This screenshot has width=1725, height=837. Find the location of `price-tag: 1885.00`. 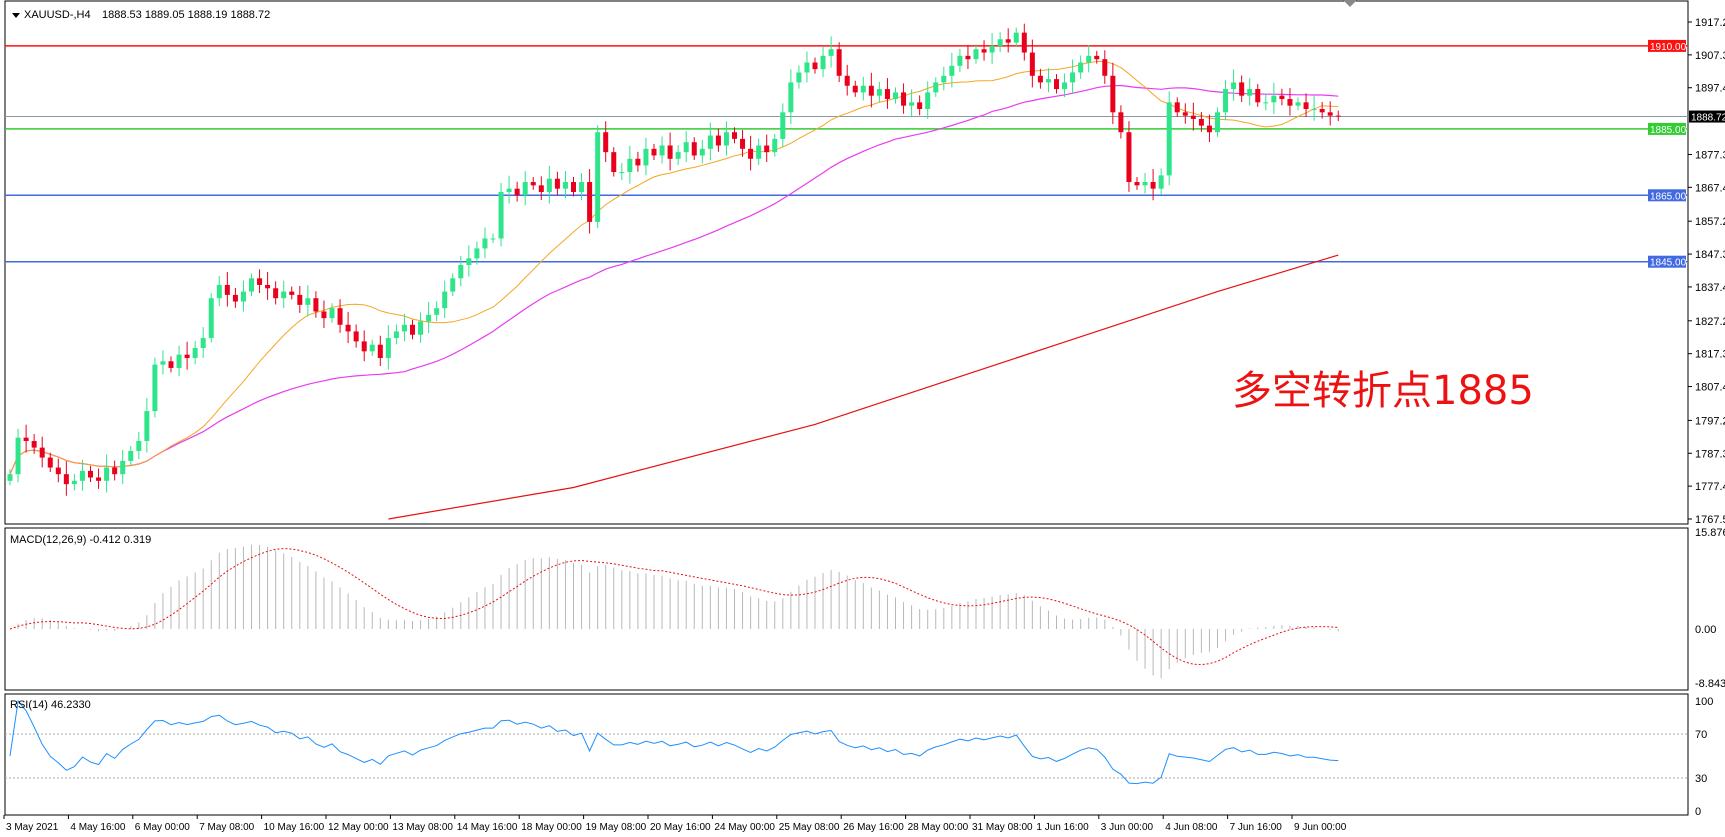

price-tag: 1885.00 is located at coordinates (1668, 130).